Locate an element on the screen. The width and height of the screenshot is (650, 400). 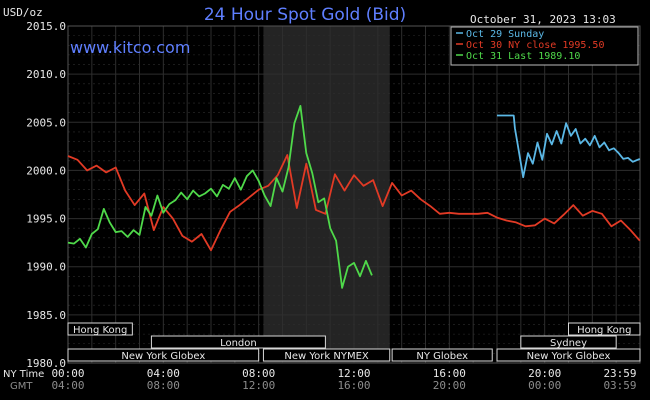
x-tick-gmt: 20:00 is located at coordinates (449, 385).